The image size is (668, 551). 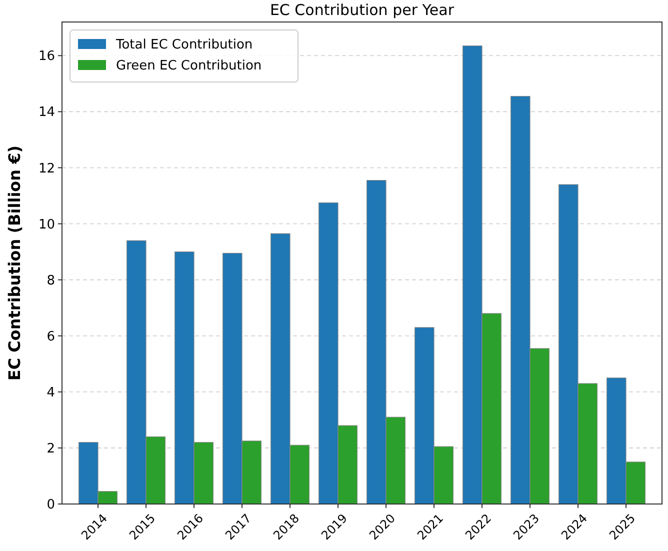 What do you see at coordinates (50, 449) in the screenshot?
I see `y-tick-label: 2` at bounding box center [50, 449].